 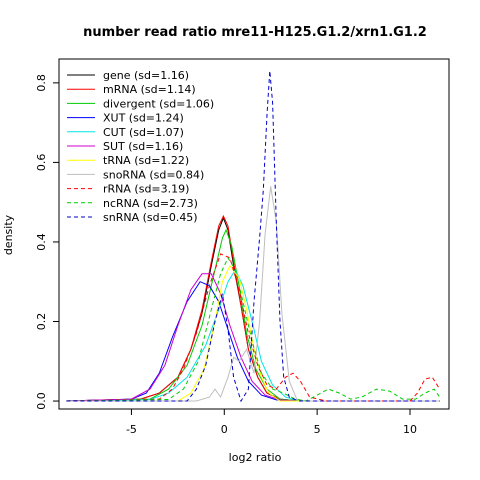 I want to click on y-tick-label: 0.2, so click(x=41, y=322).